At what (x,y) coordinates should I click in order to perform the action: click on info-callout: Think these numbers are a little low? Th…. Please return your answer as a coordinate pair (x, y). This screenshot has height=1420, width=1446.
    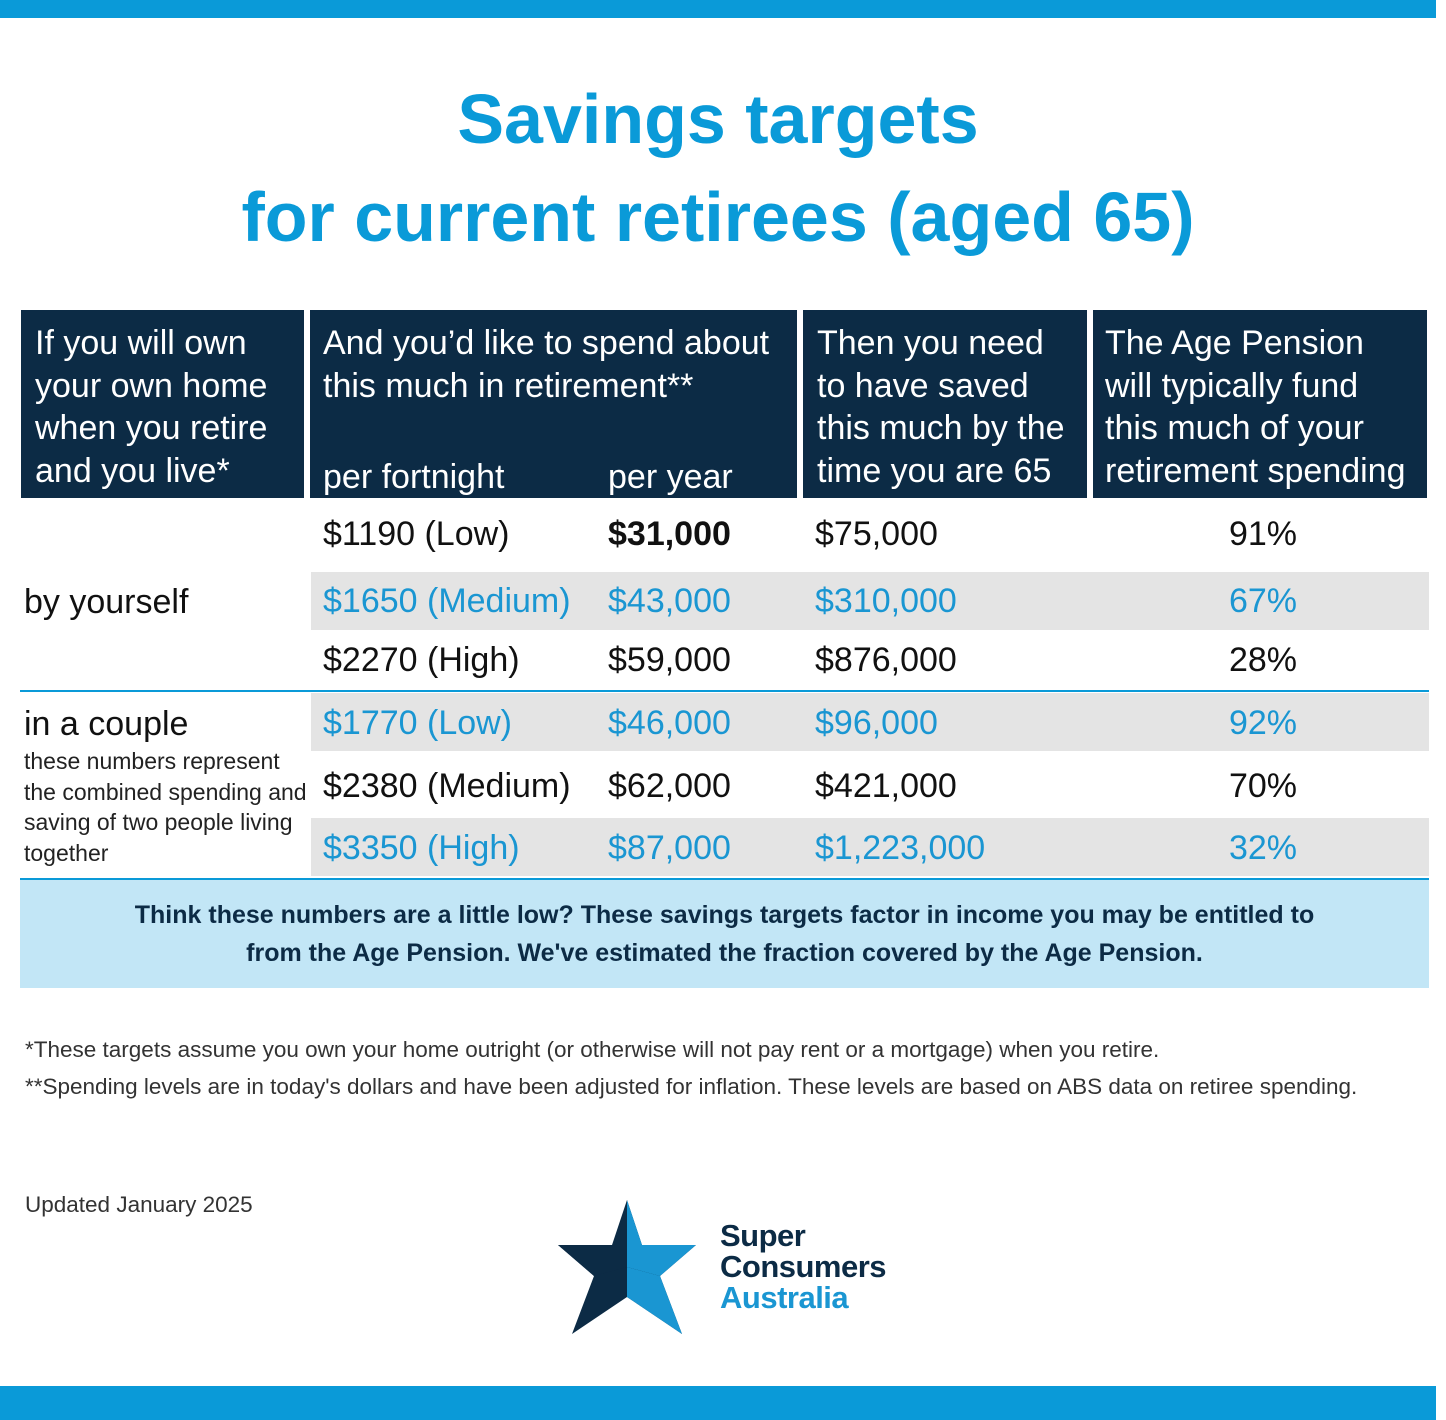
    Looking at the image, I should click on (724, 933).